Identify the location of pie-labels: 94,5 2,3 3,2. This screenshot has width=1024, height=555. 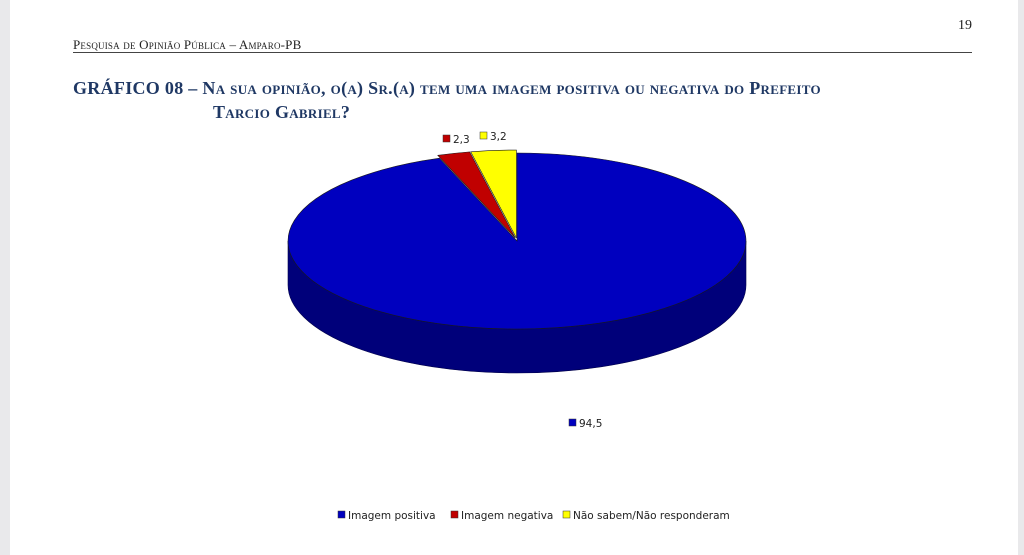
(522, 280).